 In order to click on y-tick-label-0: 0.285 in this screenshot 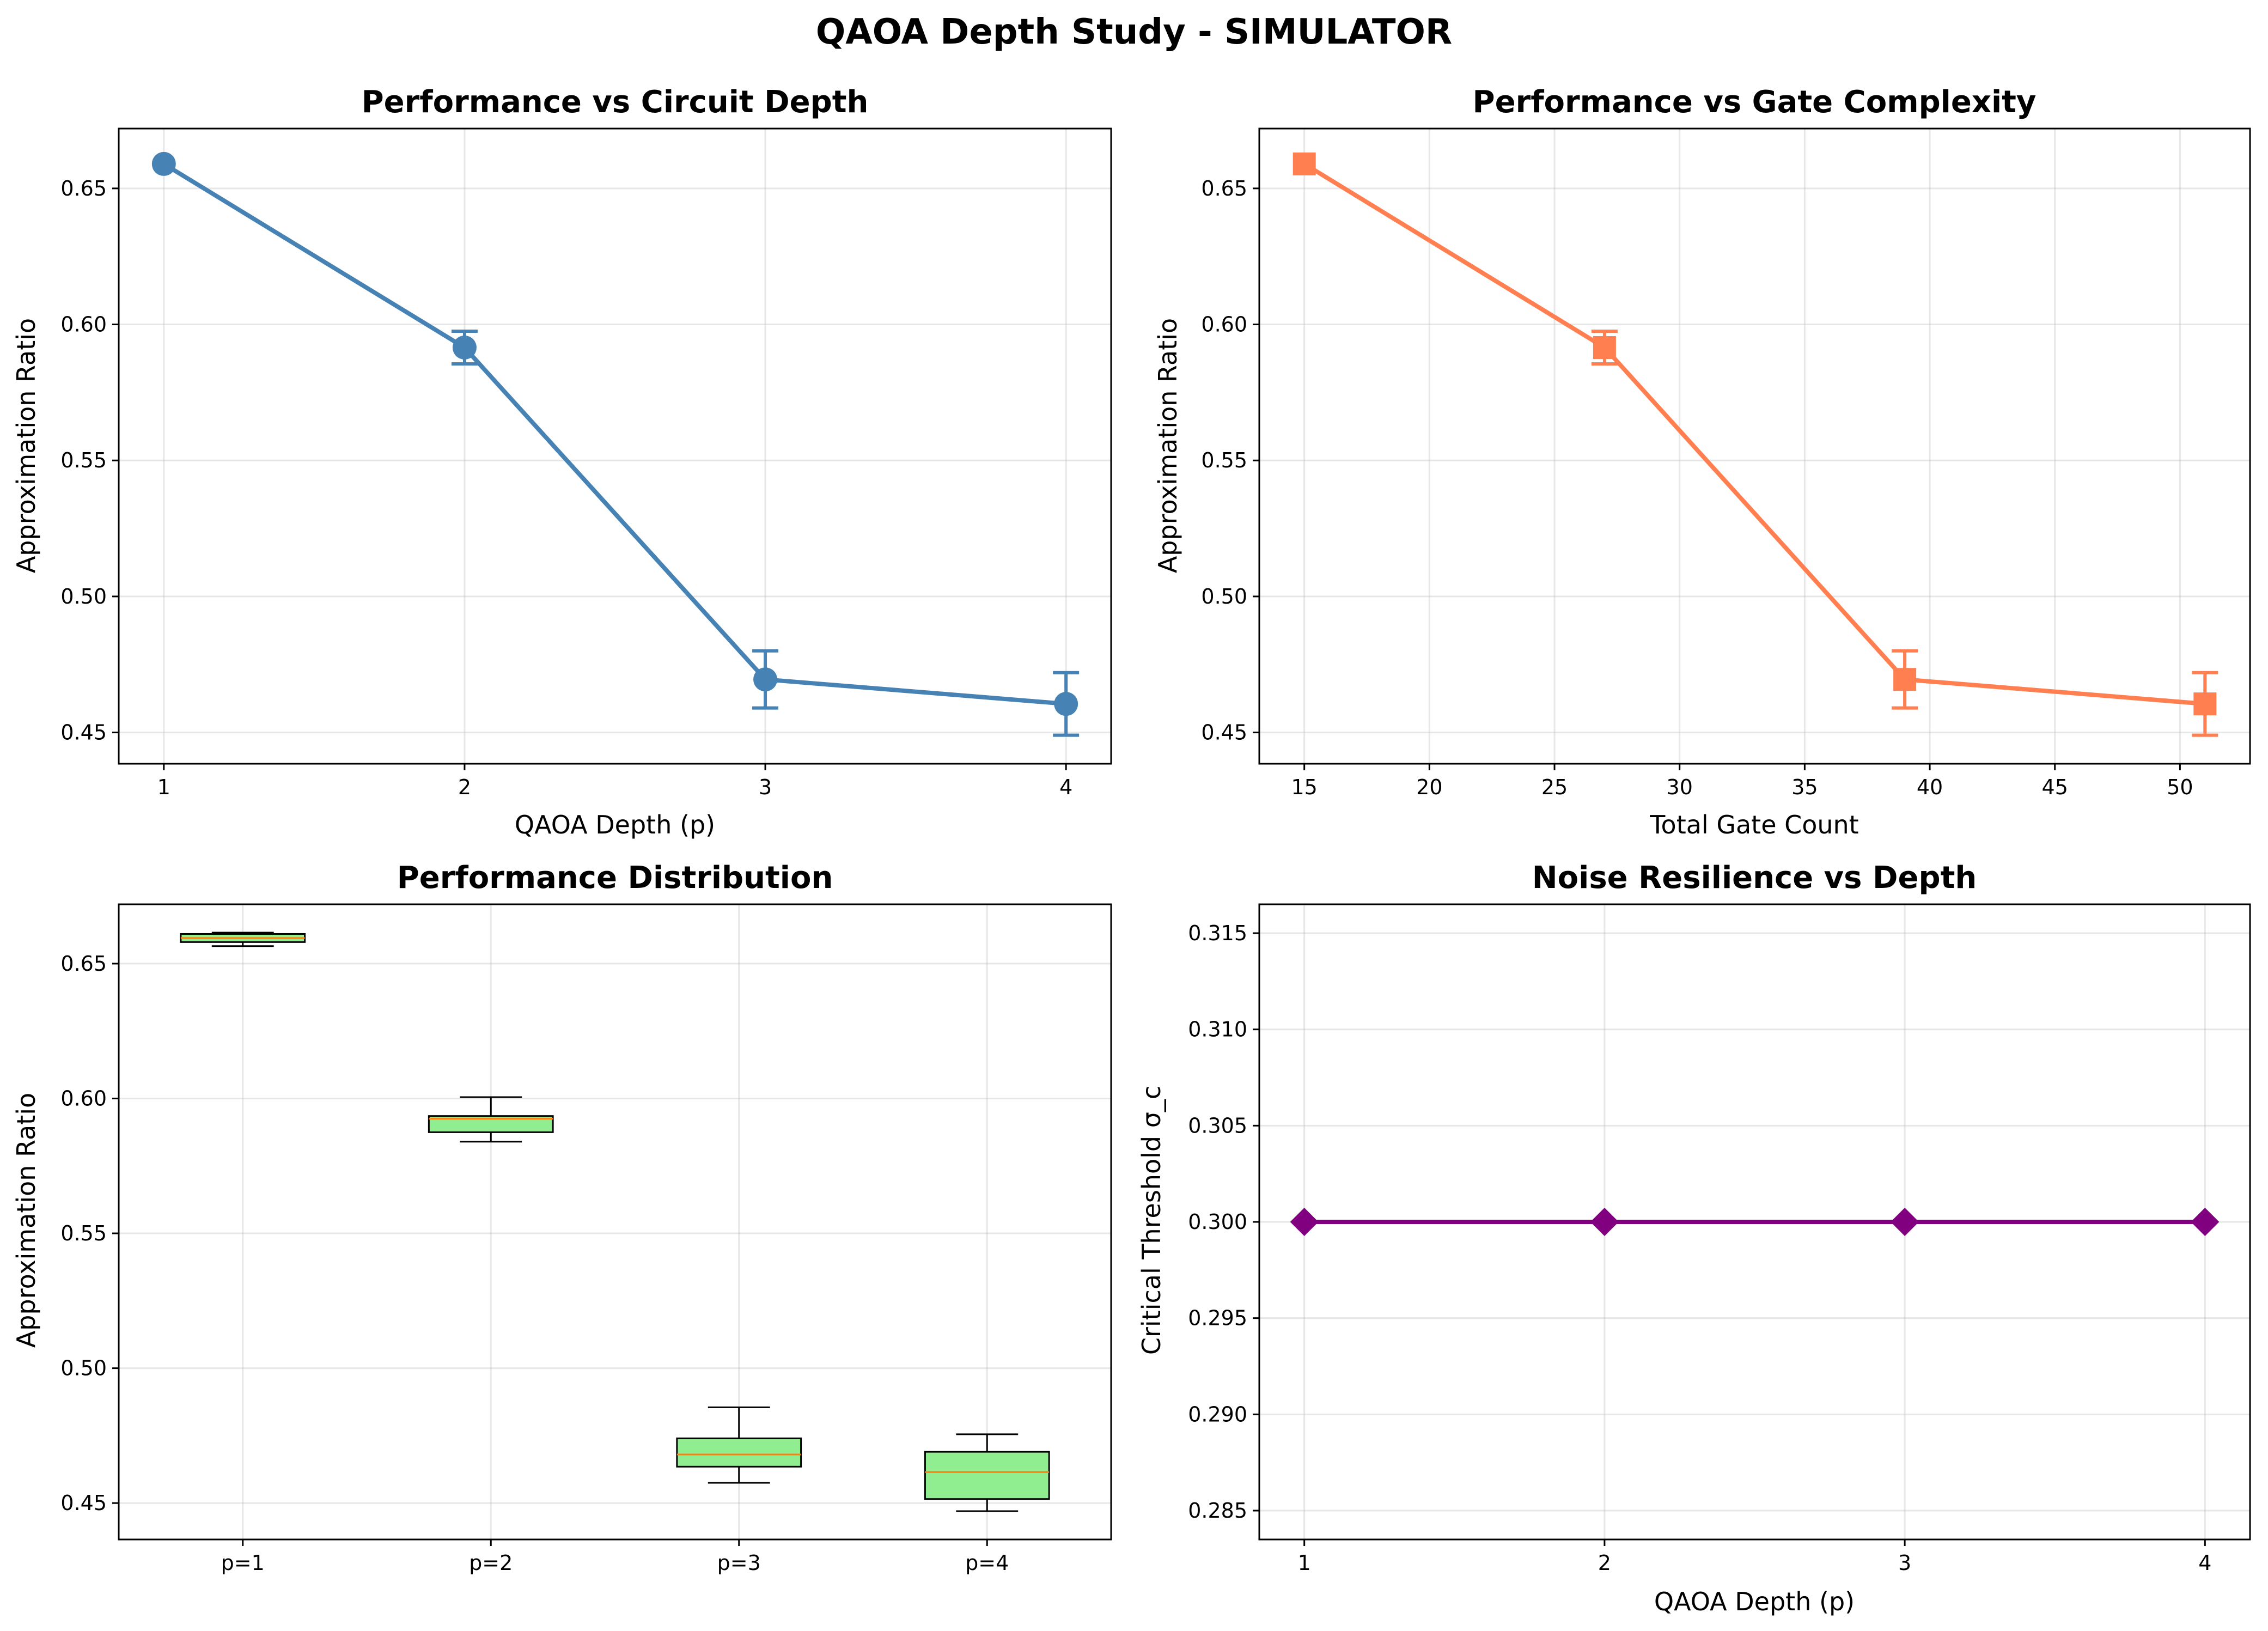, I will do `click(1217, 1511)`.